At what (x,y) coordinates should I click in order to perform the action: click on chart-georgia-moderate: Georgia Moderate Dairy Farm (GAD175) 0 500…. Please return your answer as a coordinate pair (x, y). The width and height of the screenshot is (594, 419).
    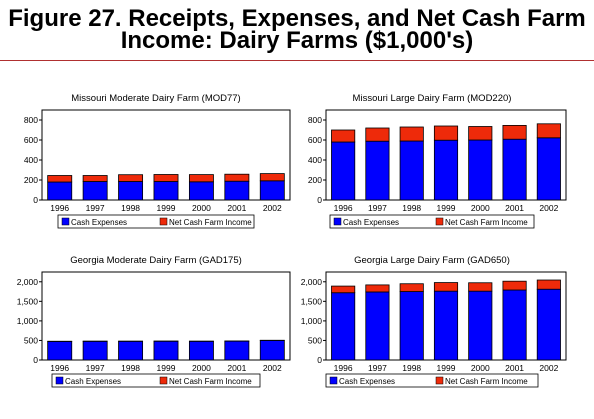
    Looking at the image, I should click on (154, 321).